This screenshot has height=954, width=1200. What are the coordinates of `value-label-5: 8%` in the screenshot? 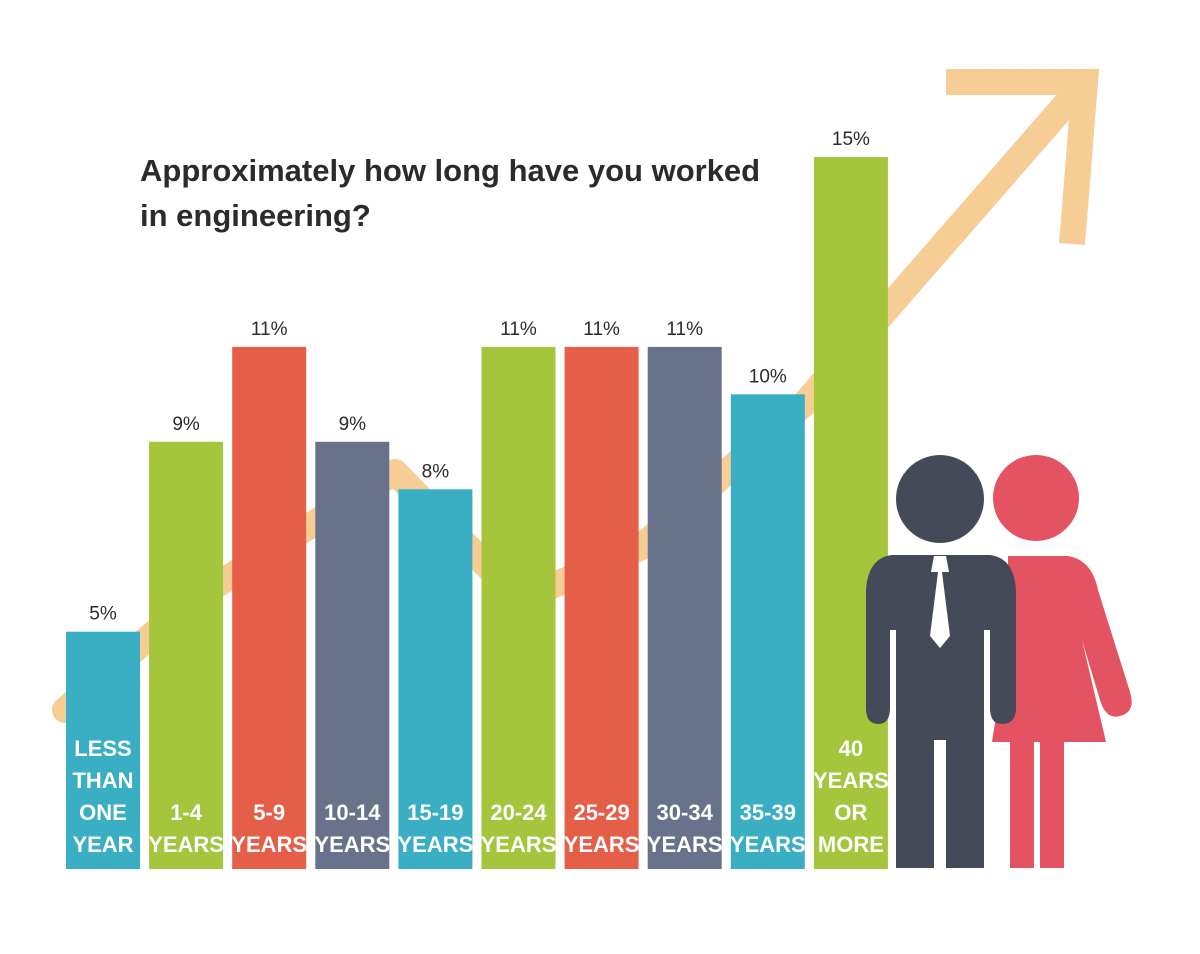 It's located at (436, 471).